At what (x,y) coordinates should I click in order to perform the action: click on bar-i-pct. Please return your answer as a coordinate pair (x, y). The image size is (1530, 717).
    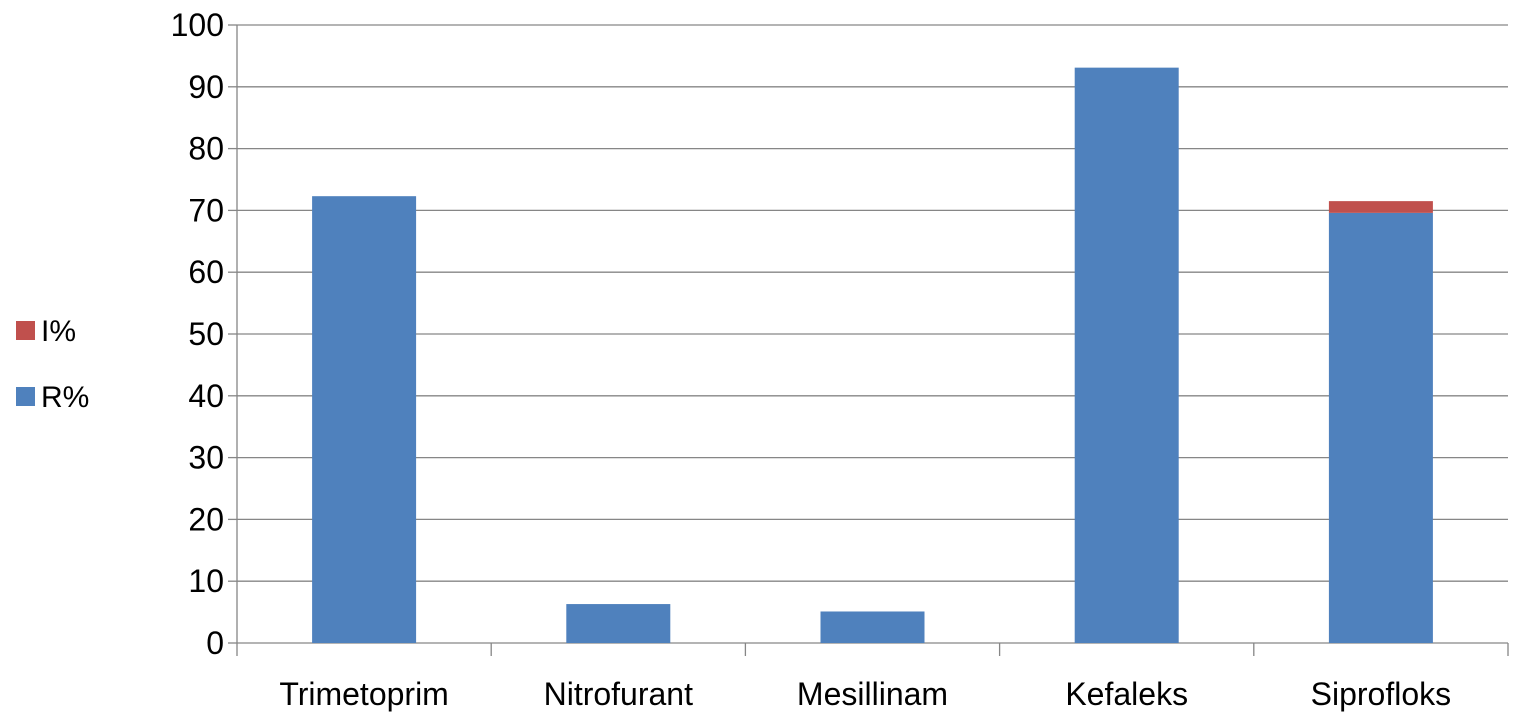
    Looking at the image, I should click on (1380, 207).